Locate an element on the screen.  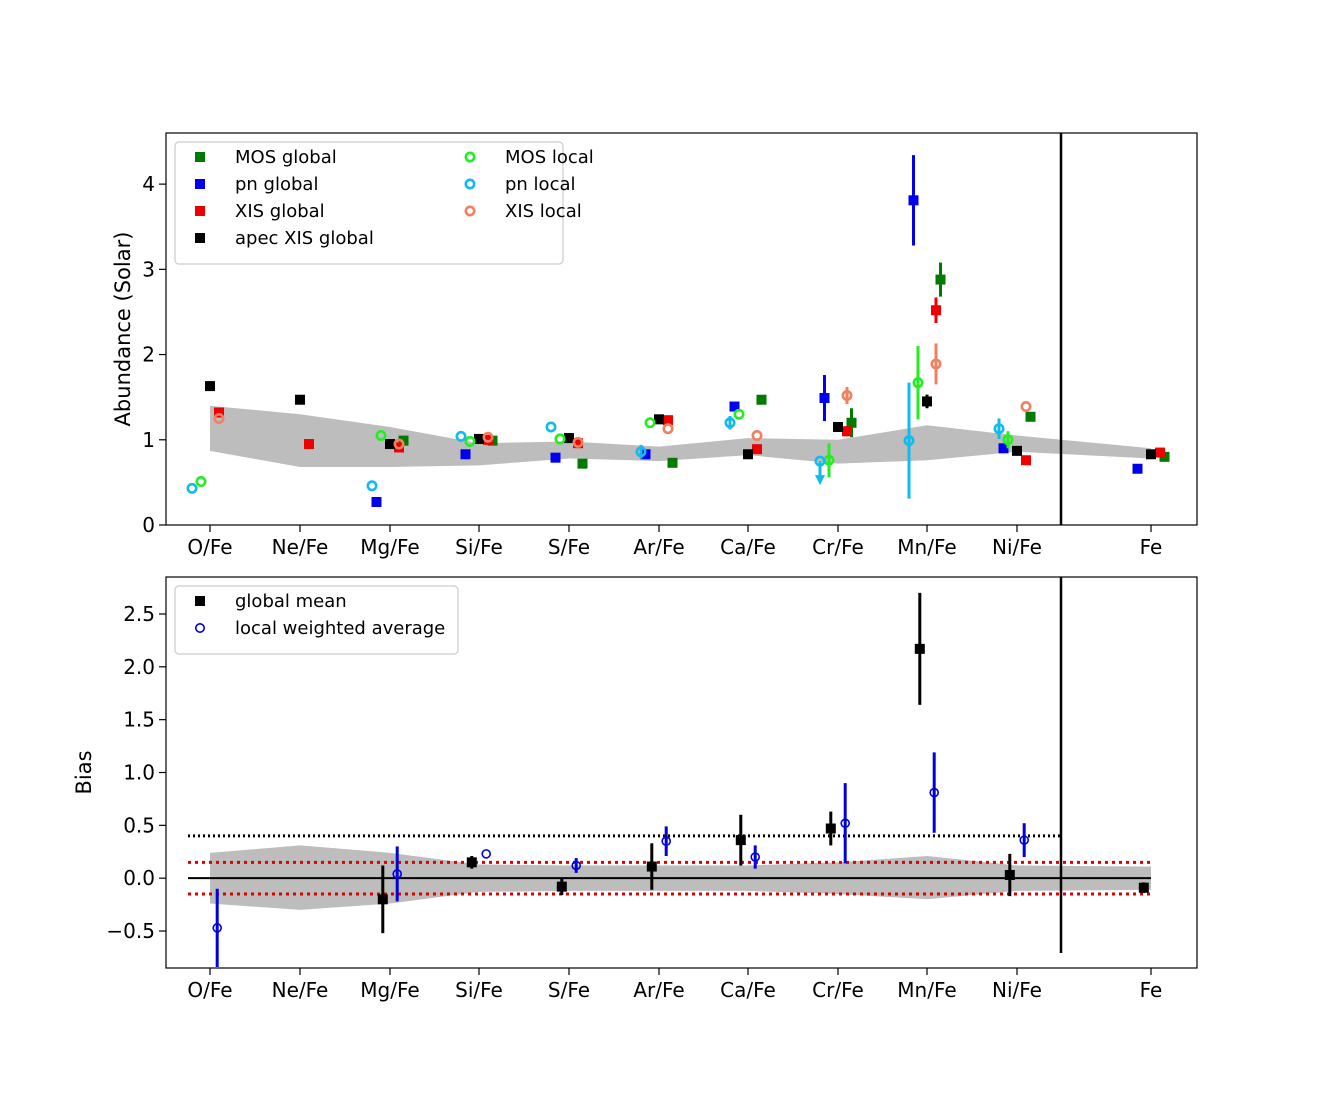
point-pn-global-ca-fe is located at coordinates (734, 406).